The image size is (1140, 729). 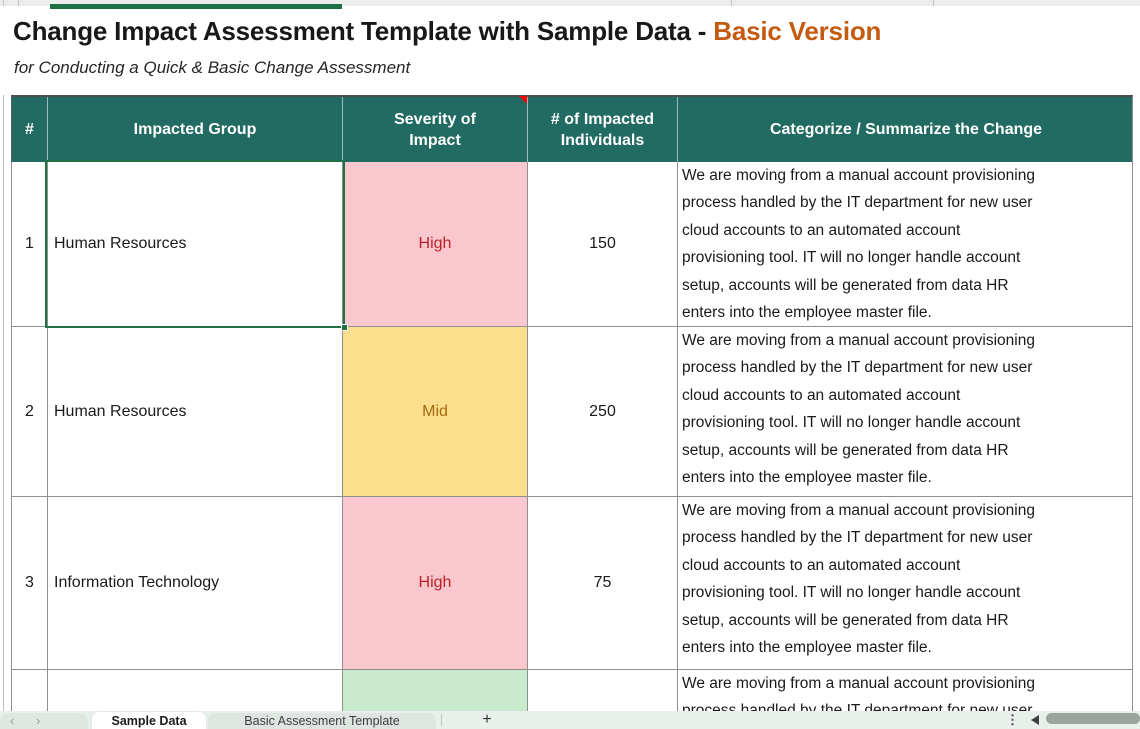 I want to click on selection-border-top-row, so click(x=196, y=6).